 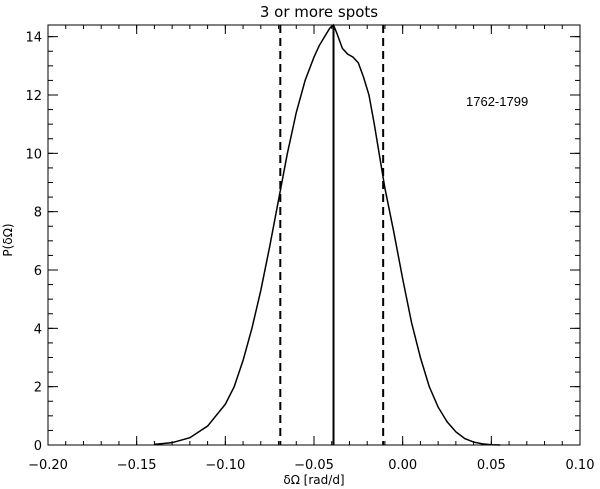 What do you see at coordinates (48, 465) in the screenshot?
I see `x-tick-label: −0.20` at bounding box center [48, 465].